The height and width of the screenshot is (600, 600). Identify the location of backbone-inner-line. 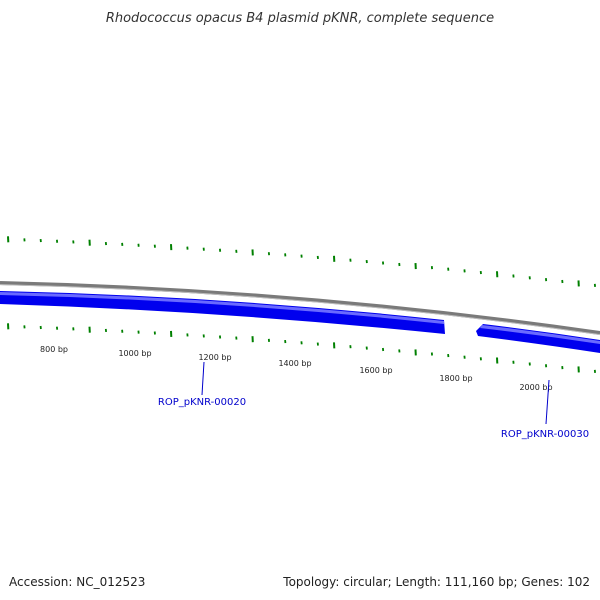
(300, 310).